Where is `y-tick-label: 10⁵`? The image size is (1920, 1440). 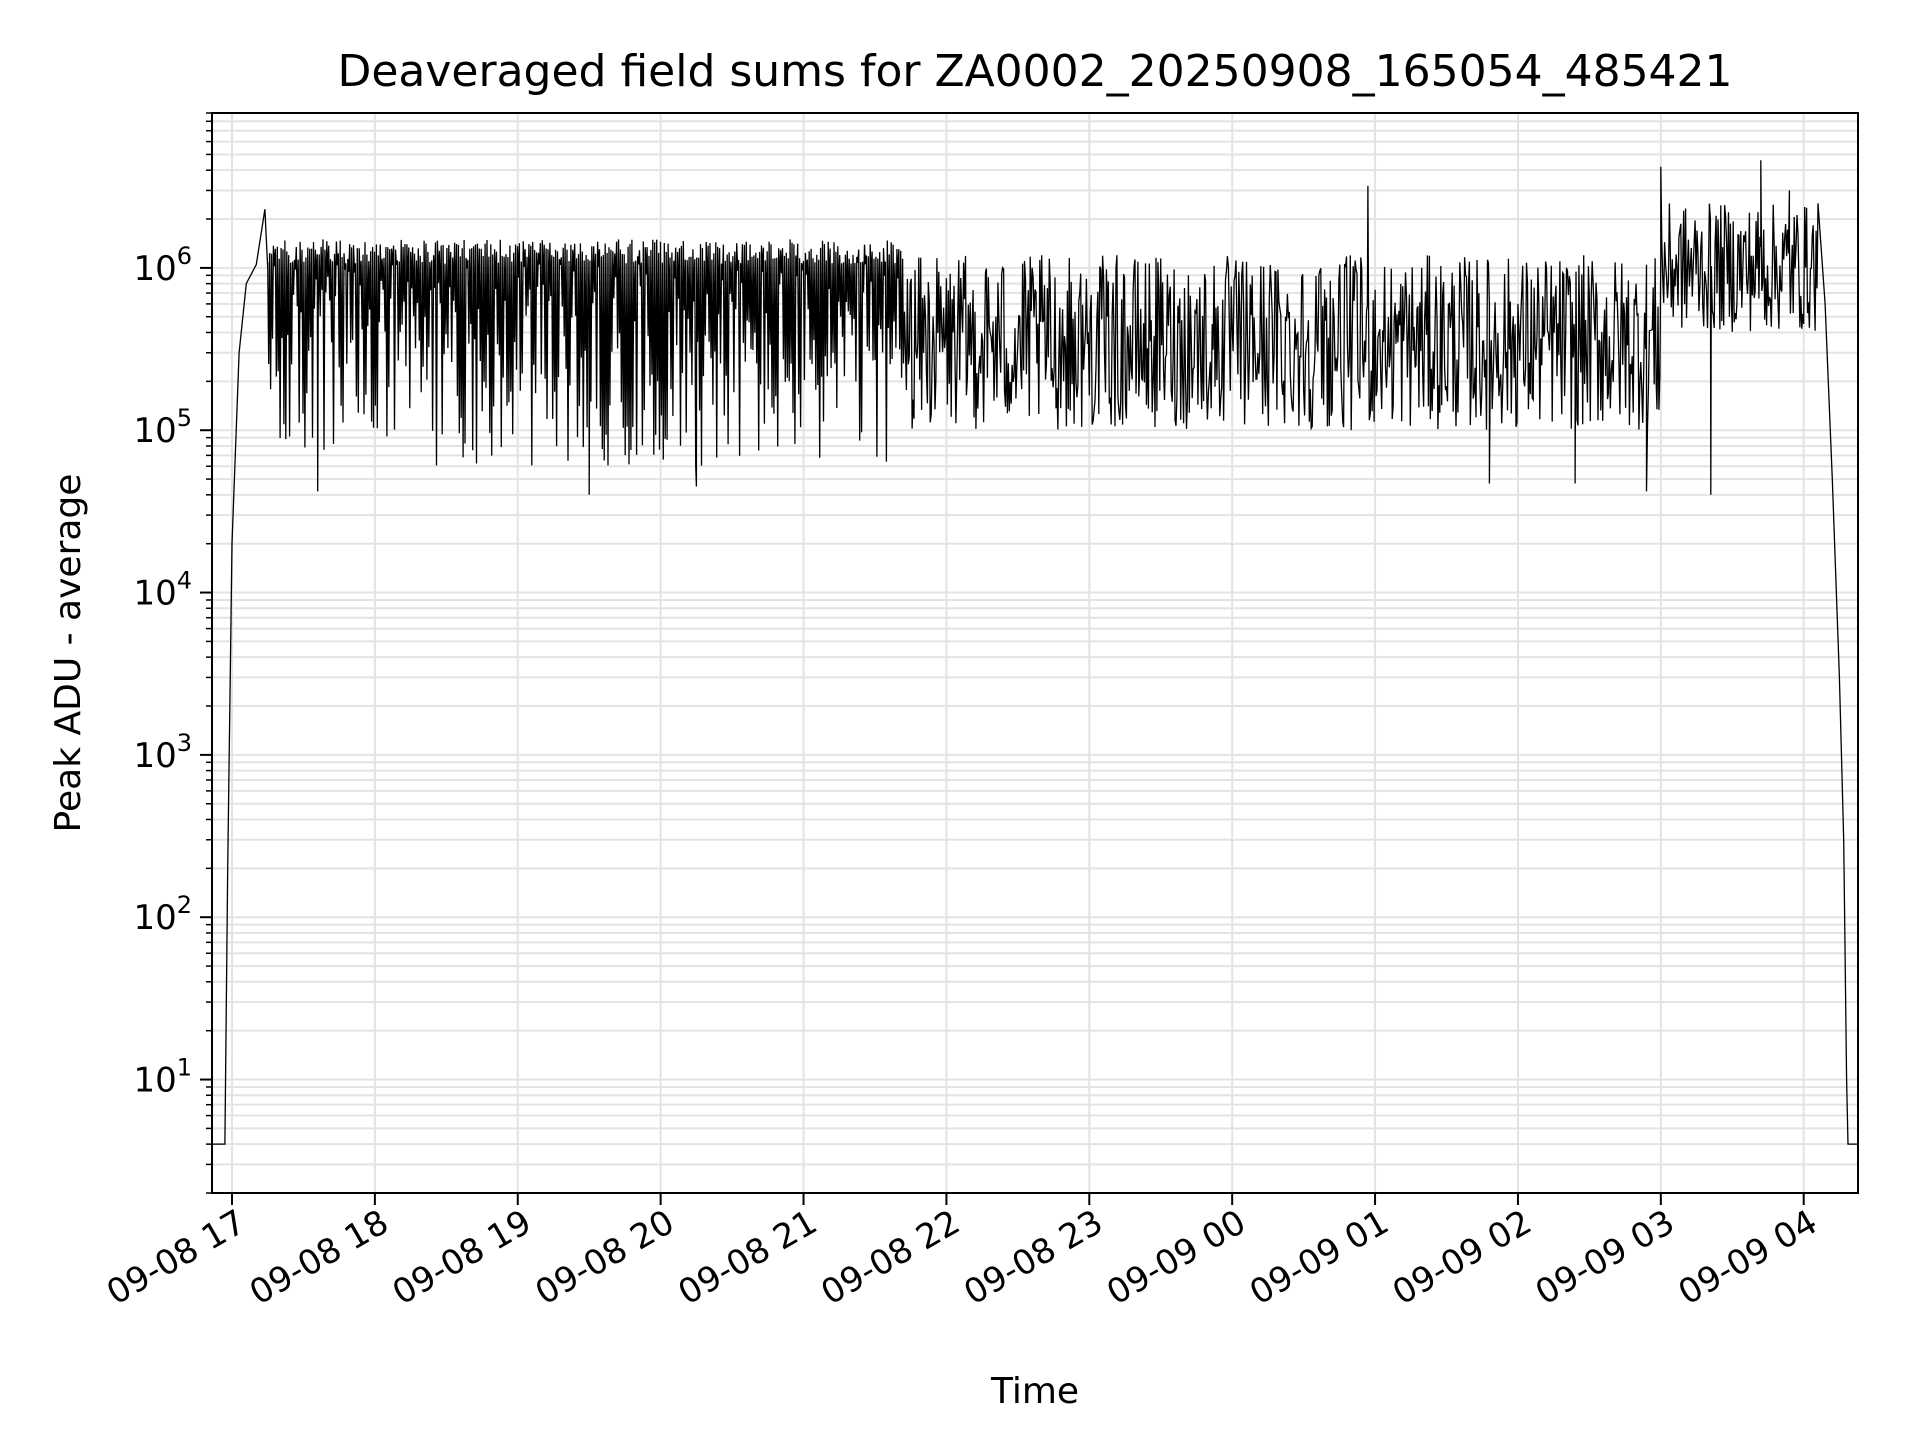 y-tick-label: 10⁵ is located at coordinates (162, 427).